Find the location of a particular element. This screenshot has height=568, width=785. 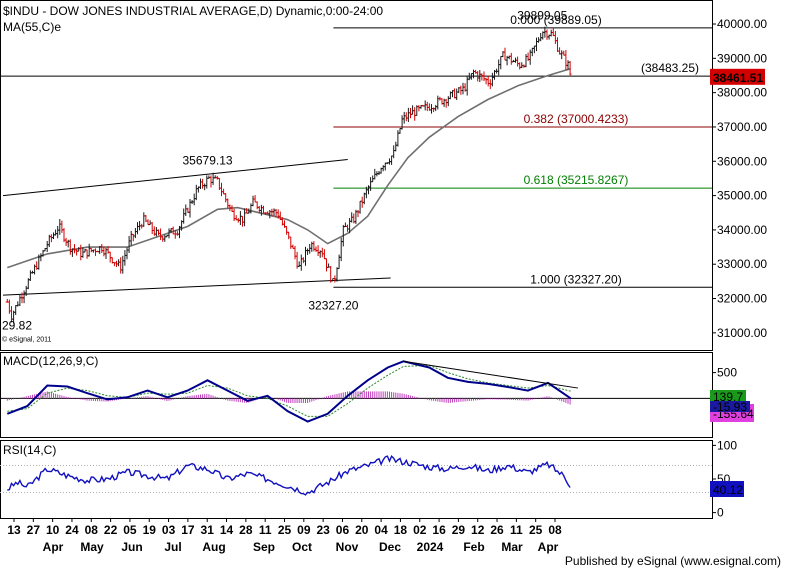

rsi-value: 40.12 is located at coordinates (728, 490).